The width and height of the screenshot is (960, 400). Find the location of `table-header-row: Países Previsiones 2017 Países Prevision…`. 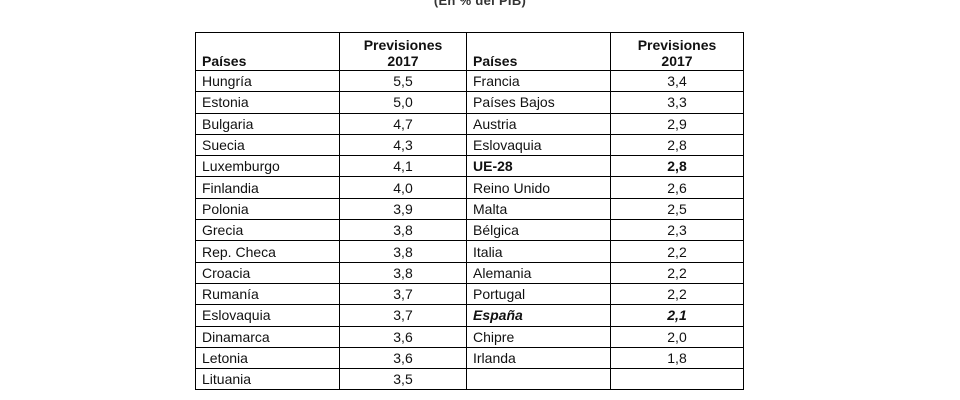

table-header-row: Países Previsiones 2017 Países Prevision… is located at coordinates (469, 51).